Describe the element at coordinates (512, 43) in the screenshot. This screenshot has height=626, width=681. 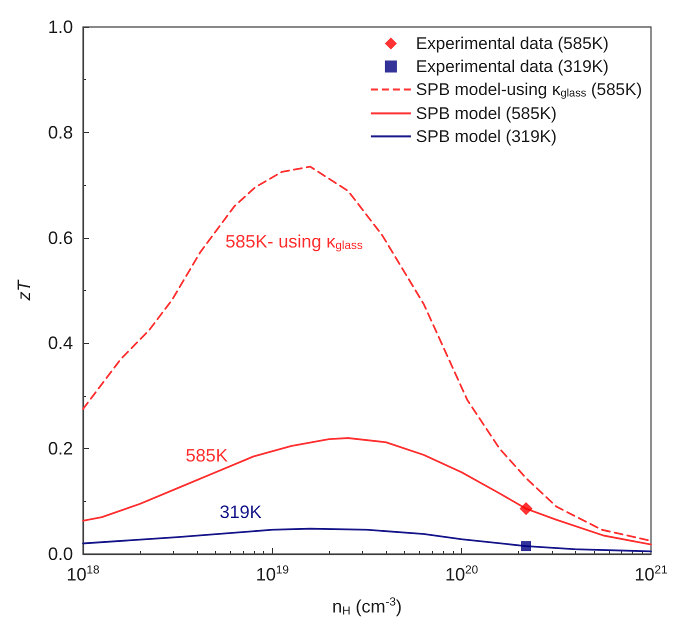
I see `legend-label: Experimental data (585K)` at that location.